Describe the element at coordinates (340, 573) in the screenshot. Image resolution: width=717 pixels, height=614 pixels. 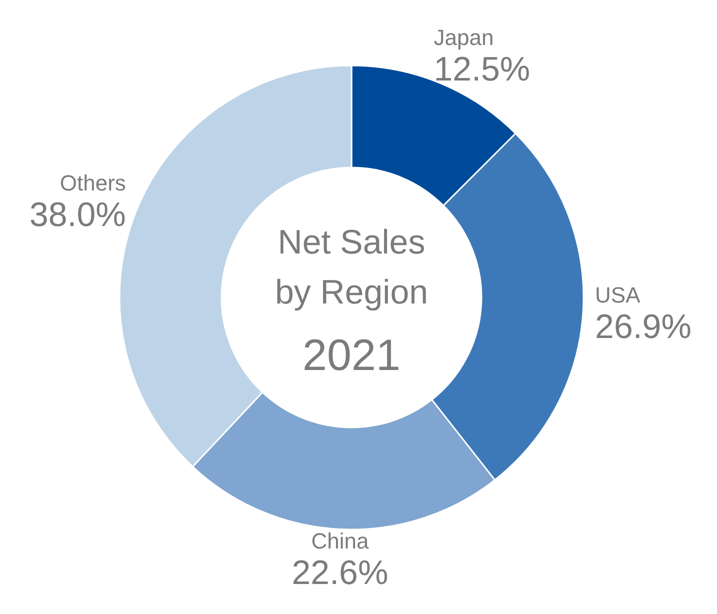
I see `data-label: 22.6%` at that location.